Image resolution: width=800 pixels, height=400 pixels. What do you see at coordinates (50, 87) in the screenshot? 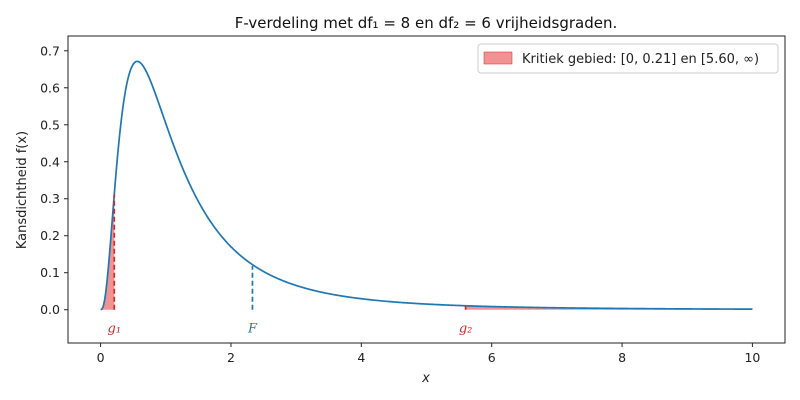
I see `y-tick-label: 0.6` at bounding box center [50, 87].